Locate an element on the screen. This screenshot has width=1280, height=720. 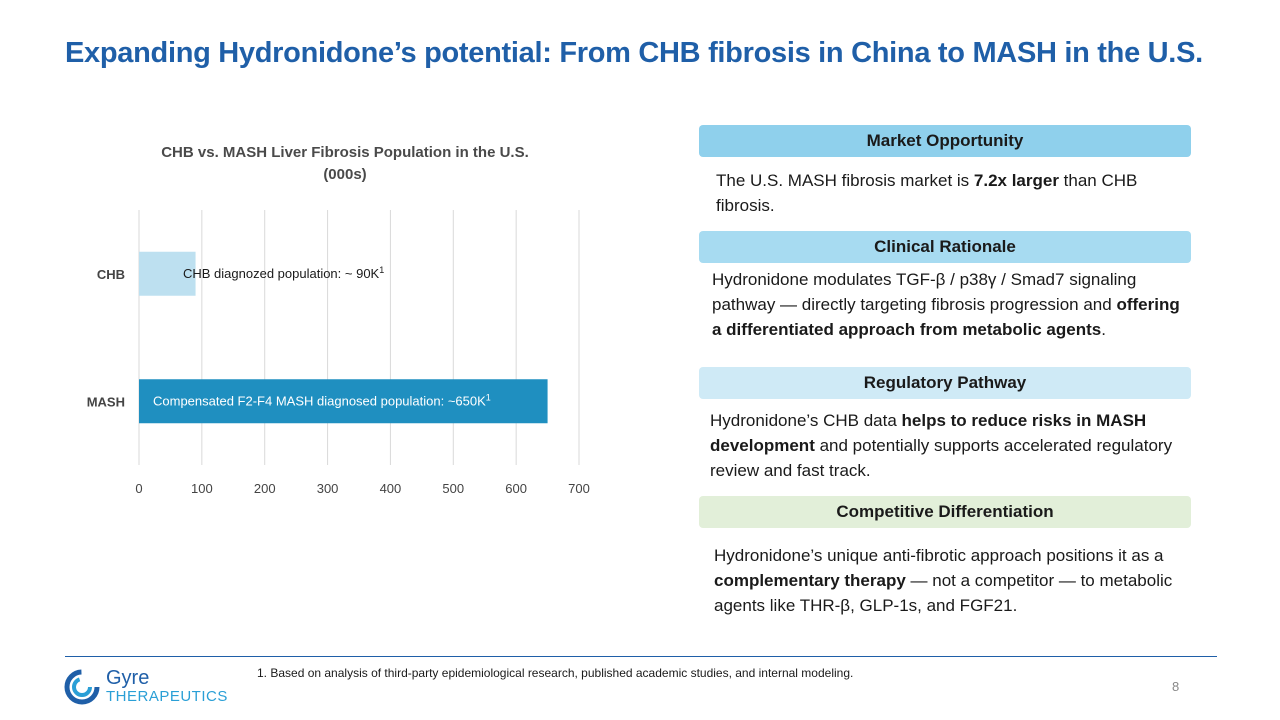
chart-gridlines is located at coordinates (359, 337).